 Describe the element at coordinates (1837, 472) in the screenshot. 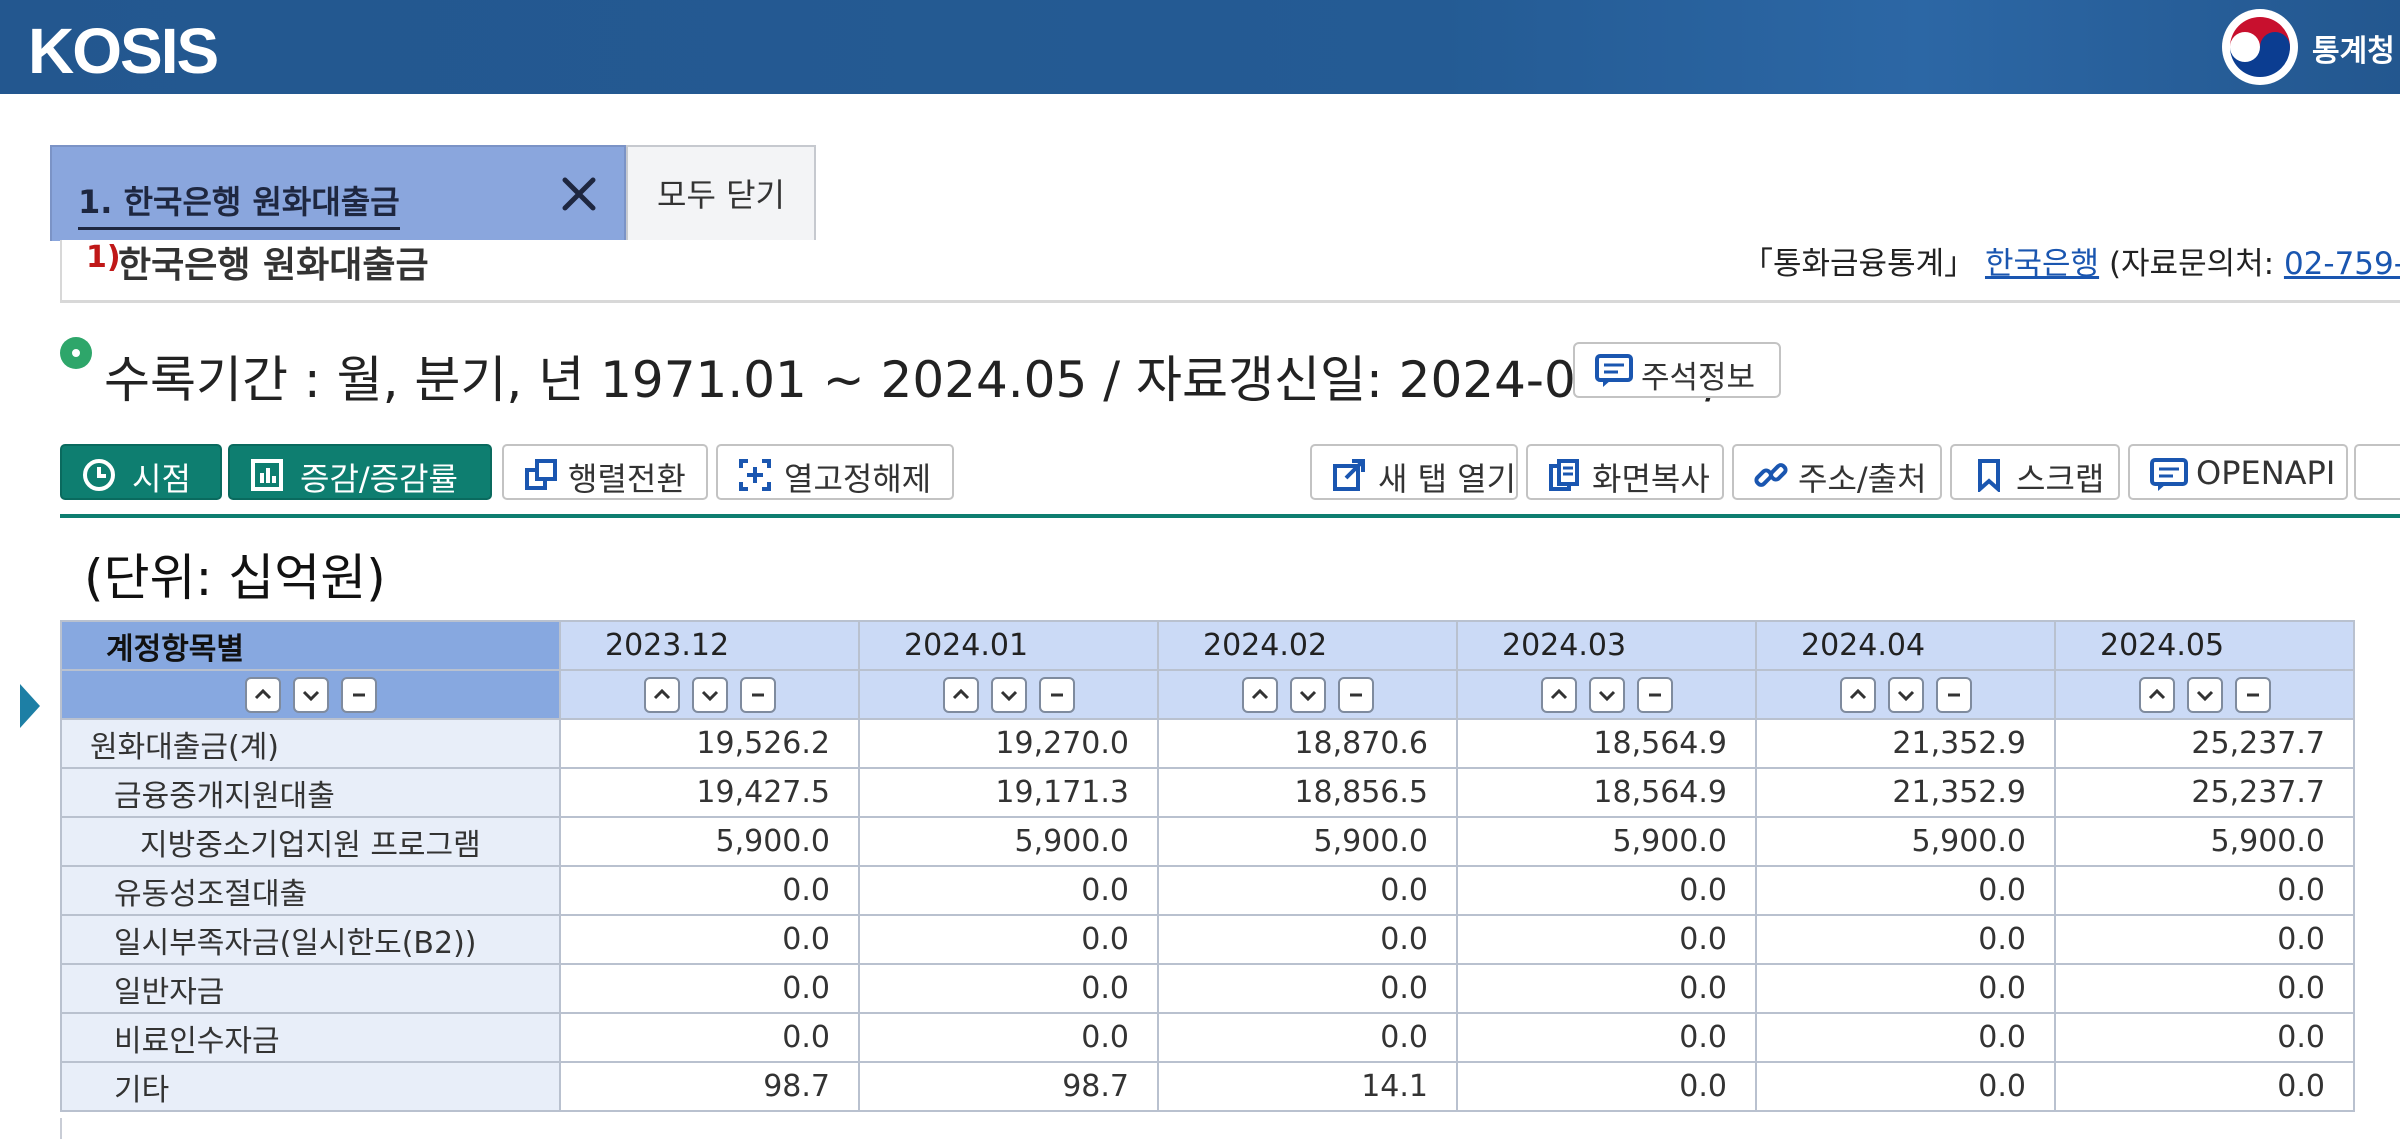

I see `url-source-button: 주소/출처` at that location.